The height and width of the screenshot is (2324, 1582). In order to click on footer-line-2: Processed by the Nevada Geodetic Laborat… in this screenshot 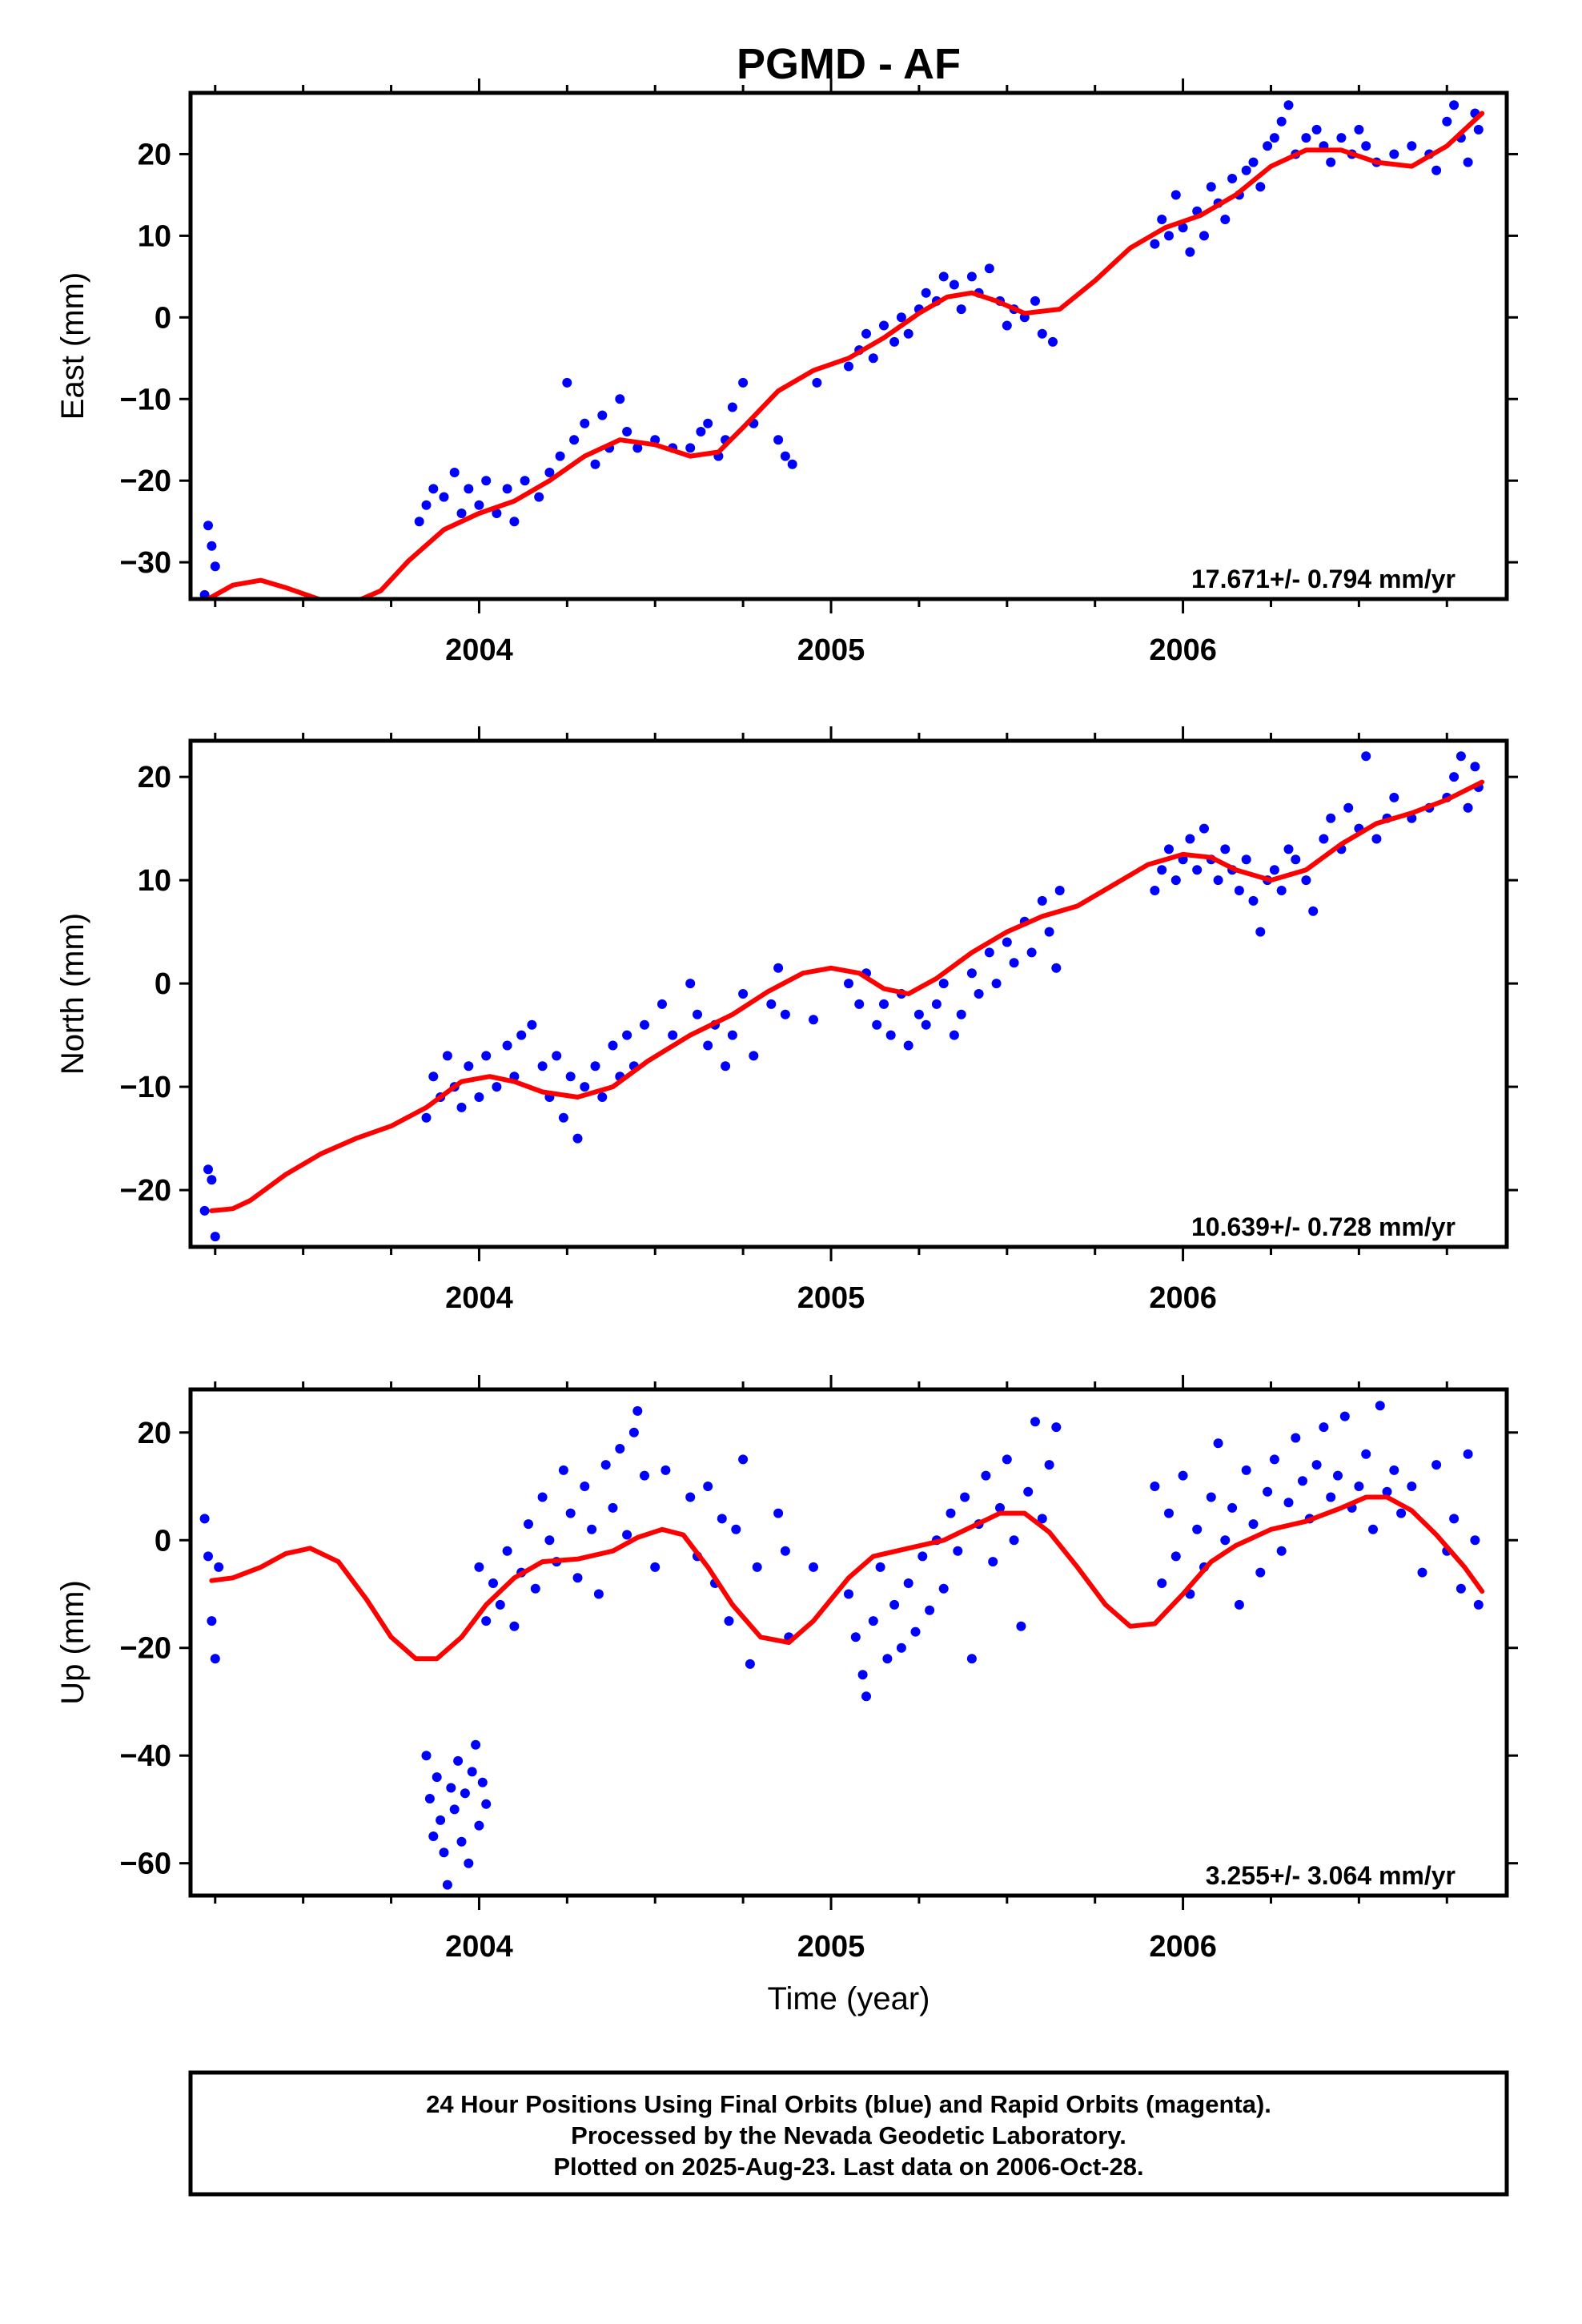, I will do `click(848, 2135)`.